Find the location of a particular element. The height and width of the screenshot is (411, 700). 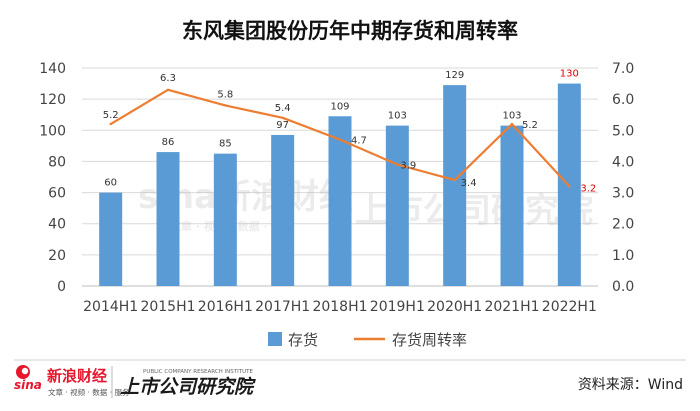

x-tick-label: 2017H1 is located at coordinates (282, 307).